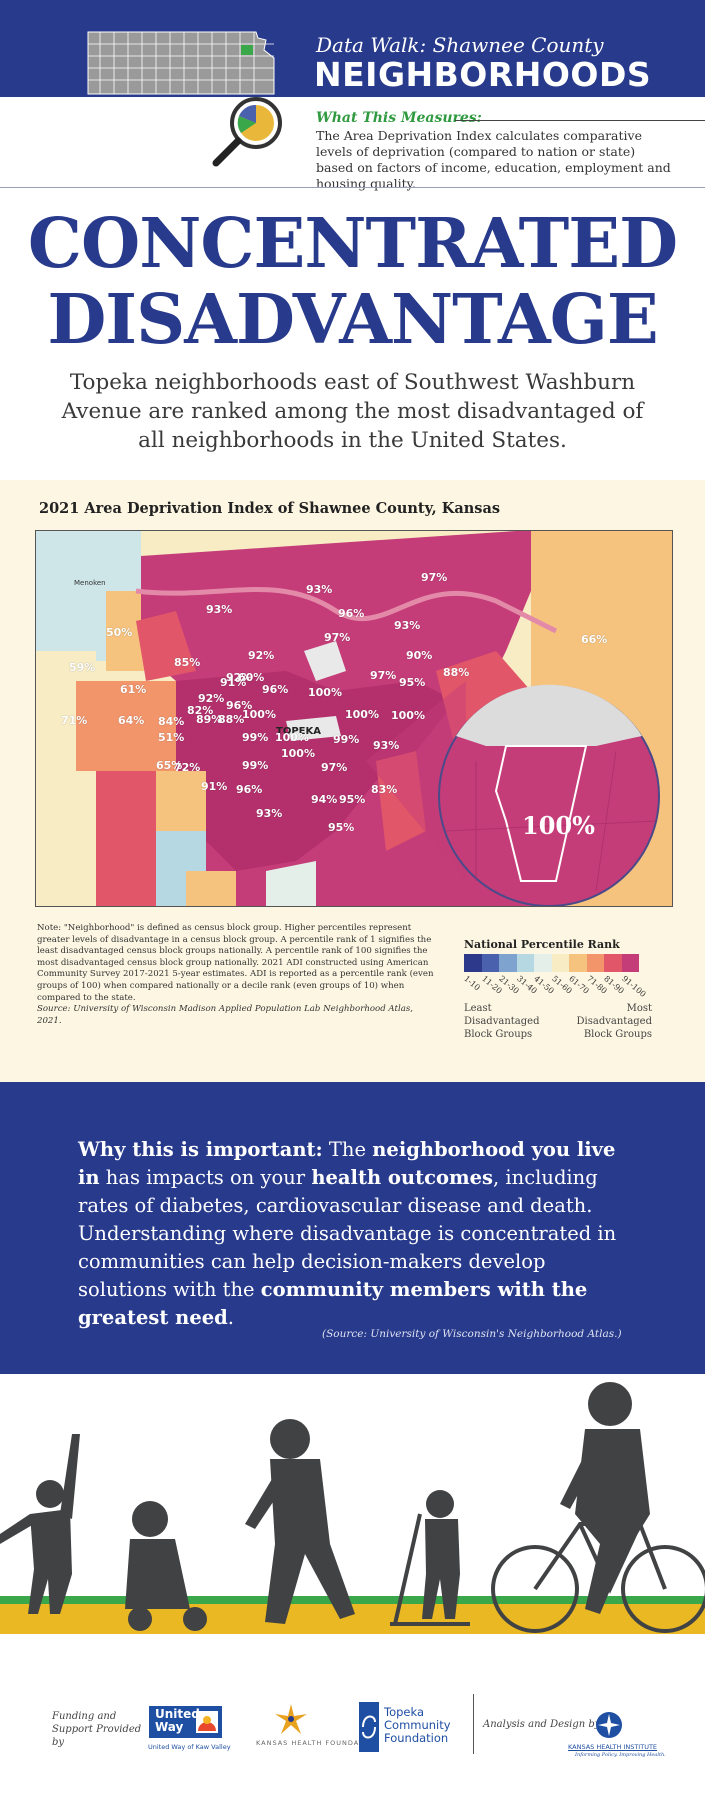 This screenshot has width=705, height=1800. Describe the element at coordinates (417, 1725) in the screenshot. I see `topeka-community-foundation-text: Topeka Community Foundation` at that location.